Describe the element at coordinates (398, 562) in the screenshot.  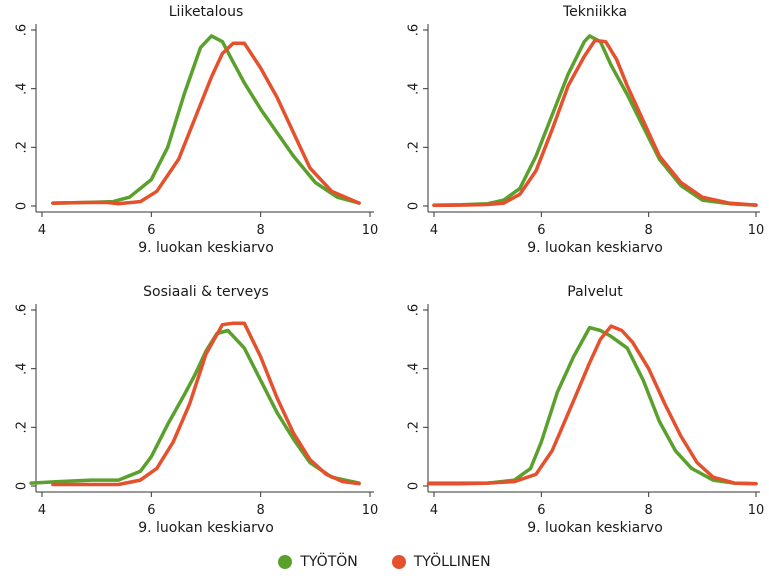
I see `legend-swatch-tyollinen` at that location.